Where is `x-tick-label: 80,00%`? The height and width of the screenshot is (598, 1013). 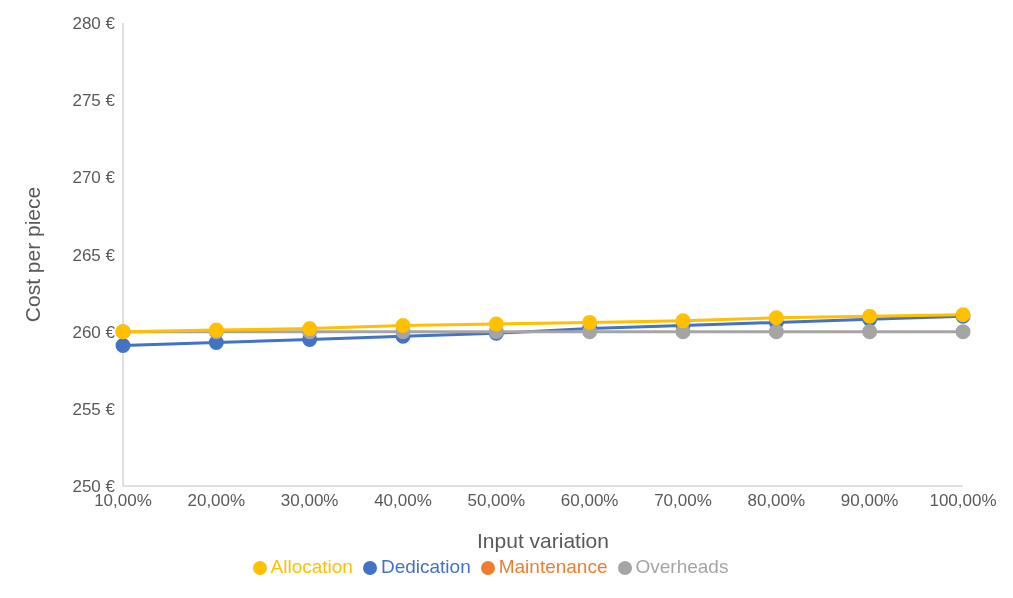
x-tick-label: 80,00% is located at coordinates (776, 501).